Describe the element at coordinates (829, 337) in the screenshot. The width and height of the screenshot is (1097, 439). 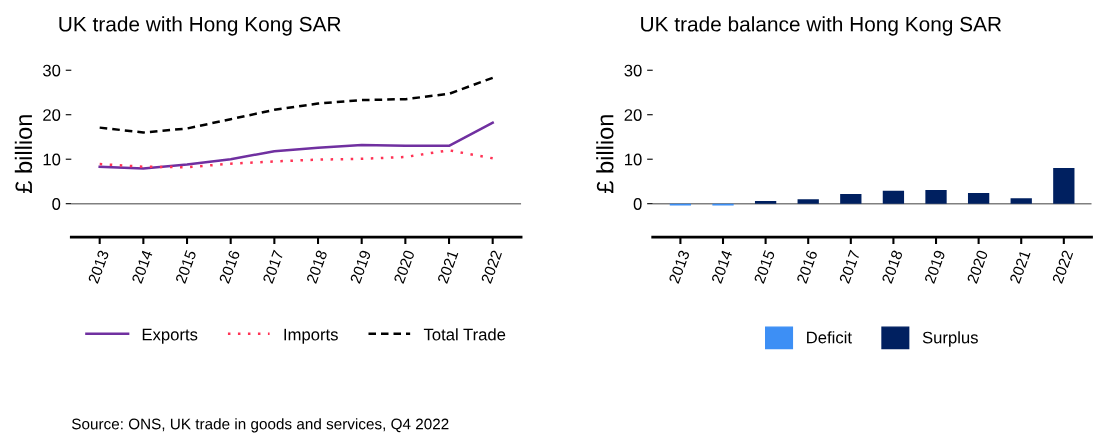
I see `legend-label: Deficit` at that location.